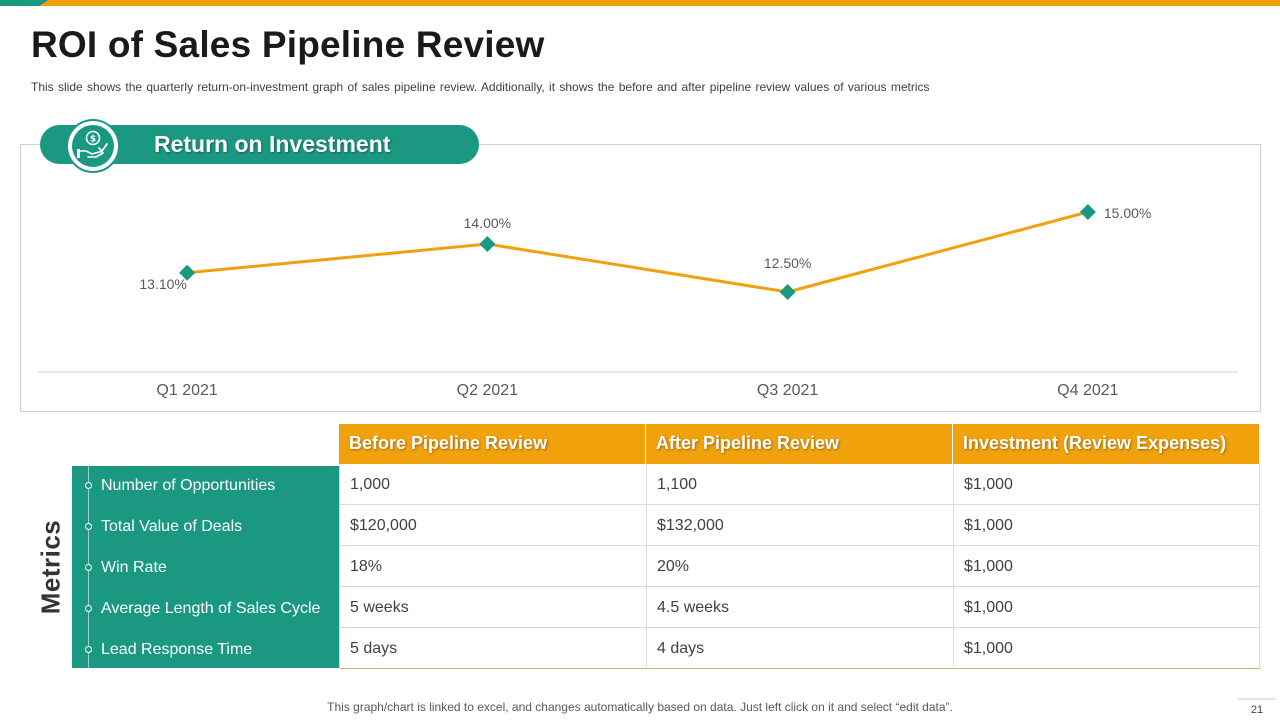  Describe the element at coordinates (492, 648) in the screenshot. I see `table-cell-before: 5 days` at that location.